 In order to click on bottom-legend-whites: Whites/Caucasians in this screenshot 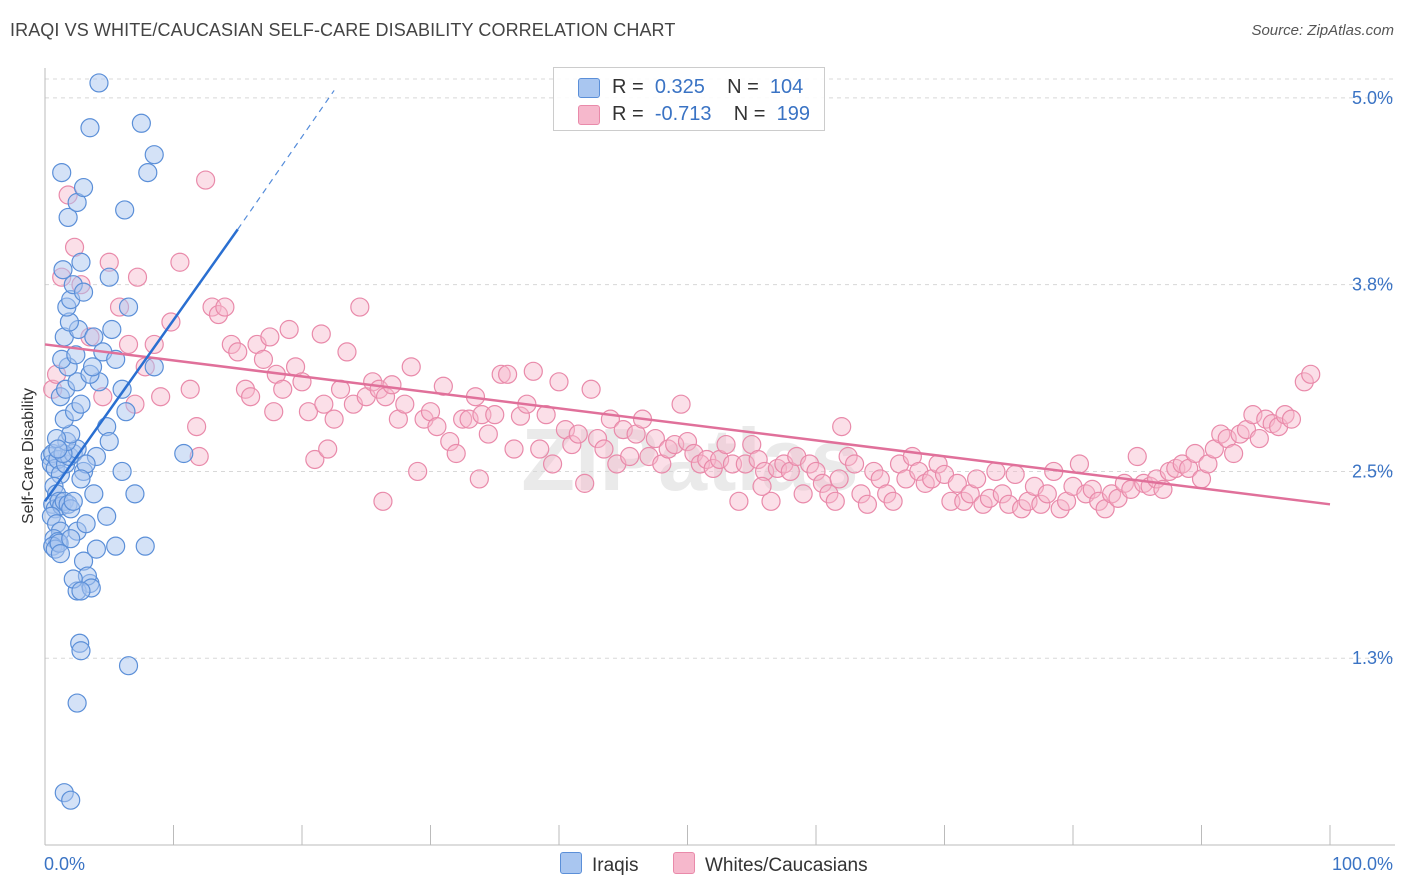, I will do `click(770, 864)`.